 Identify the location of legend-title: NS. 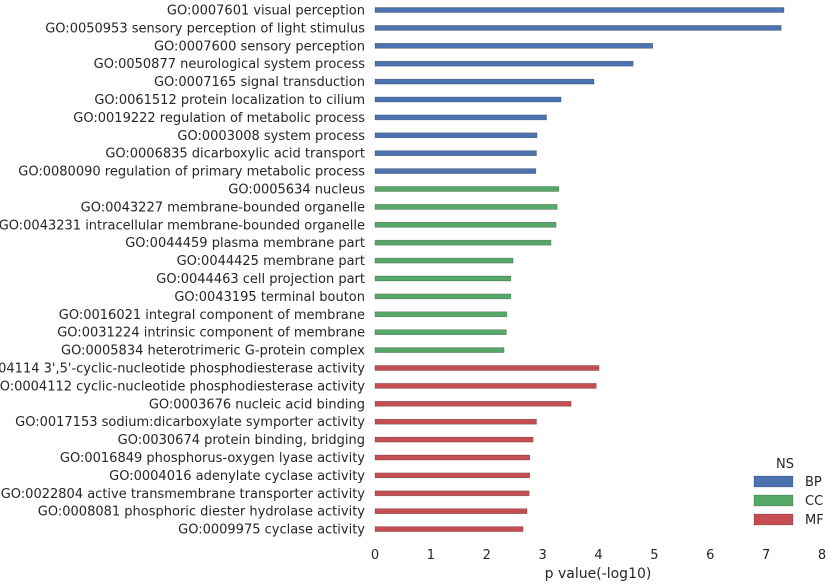
(785, 464).